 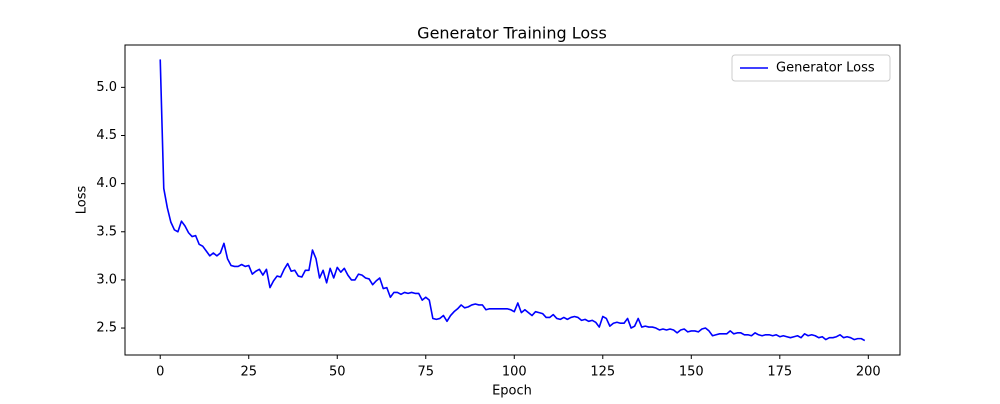 I want to click on x-tick-label: 50, so click(x=337, y=372).